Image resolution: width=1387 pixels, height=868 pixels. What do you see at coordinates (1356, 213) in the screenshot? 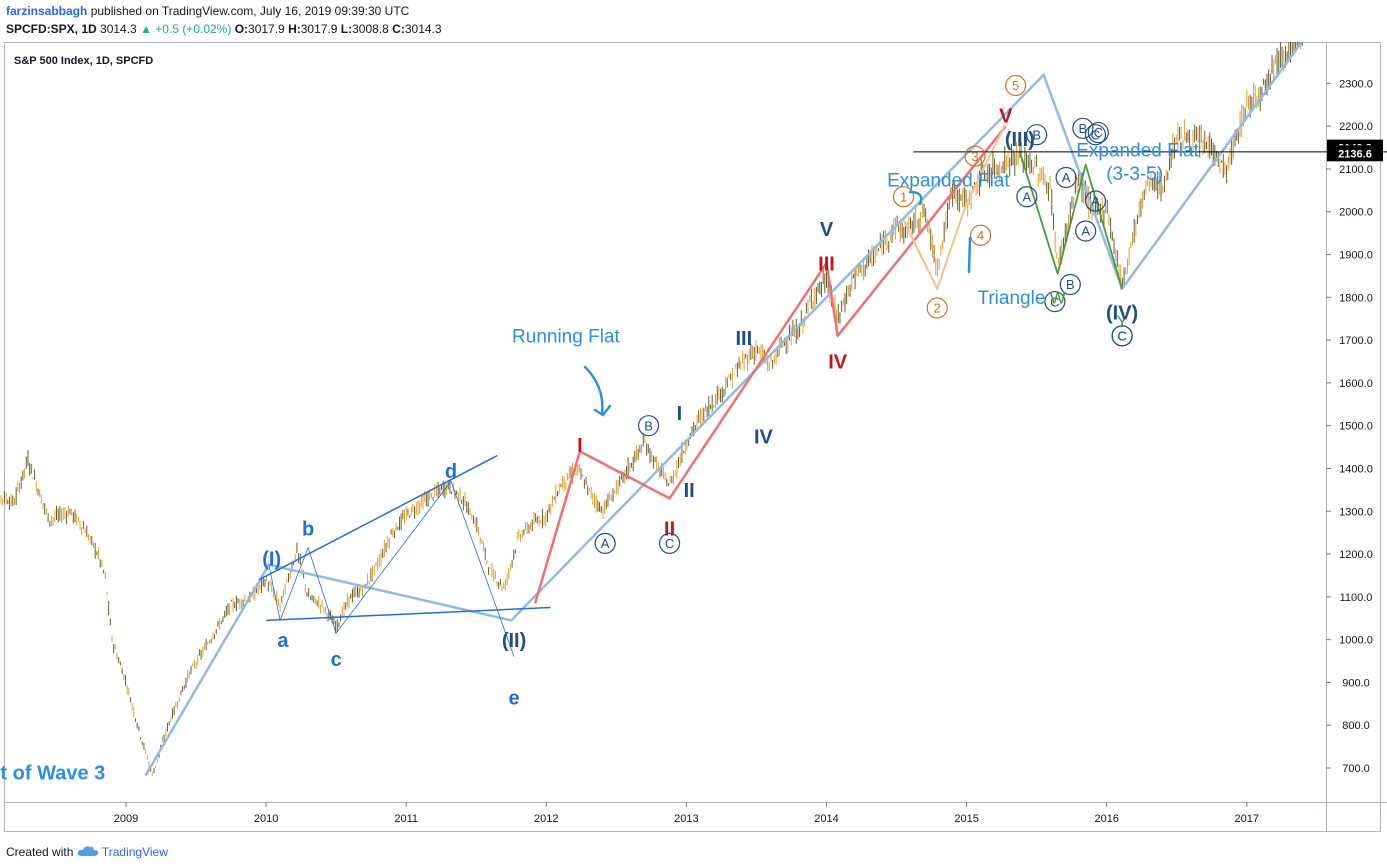
I see `y-tick-label: 2000.0` at bounding box center [1356, 213].